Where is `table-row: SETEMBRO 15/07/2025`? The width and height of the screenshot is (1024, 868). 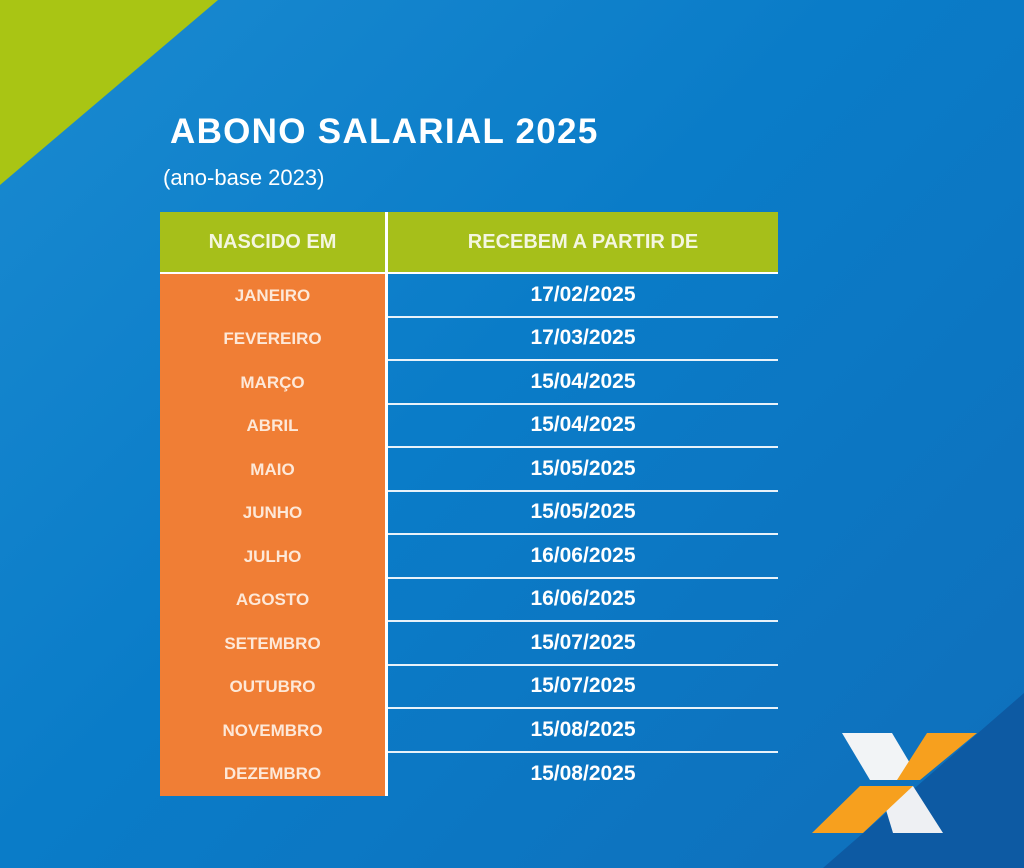 table-row: SETEMBRO 15/07/2025 is located at coordinates (469, 644).